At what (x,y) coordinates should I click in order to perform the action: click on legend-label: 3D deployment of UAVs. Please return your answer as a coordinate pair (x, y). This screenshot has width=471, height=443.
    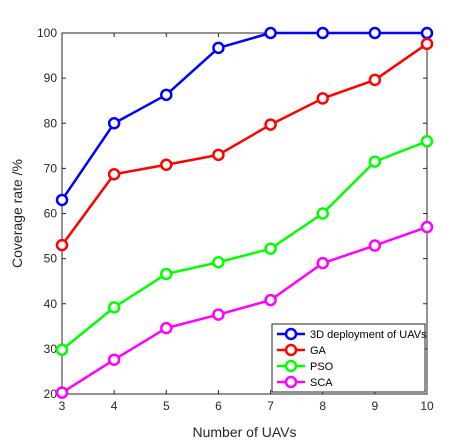
    Looking at the image, I should click on (368, 335).